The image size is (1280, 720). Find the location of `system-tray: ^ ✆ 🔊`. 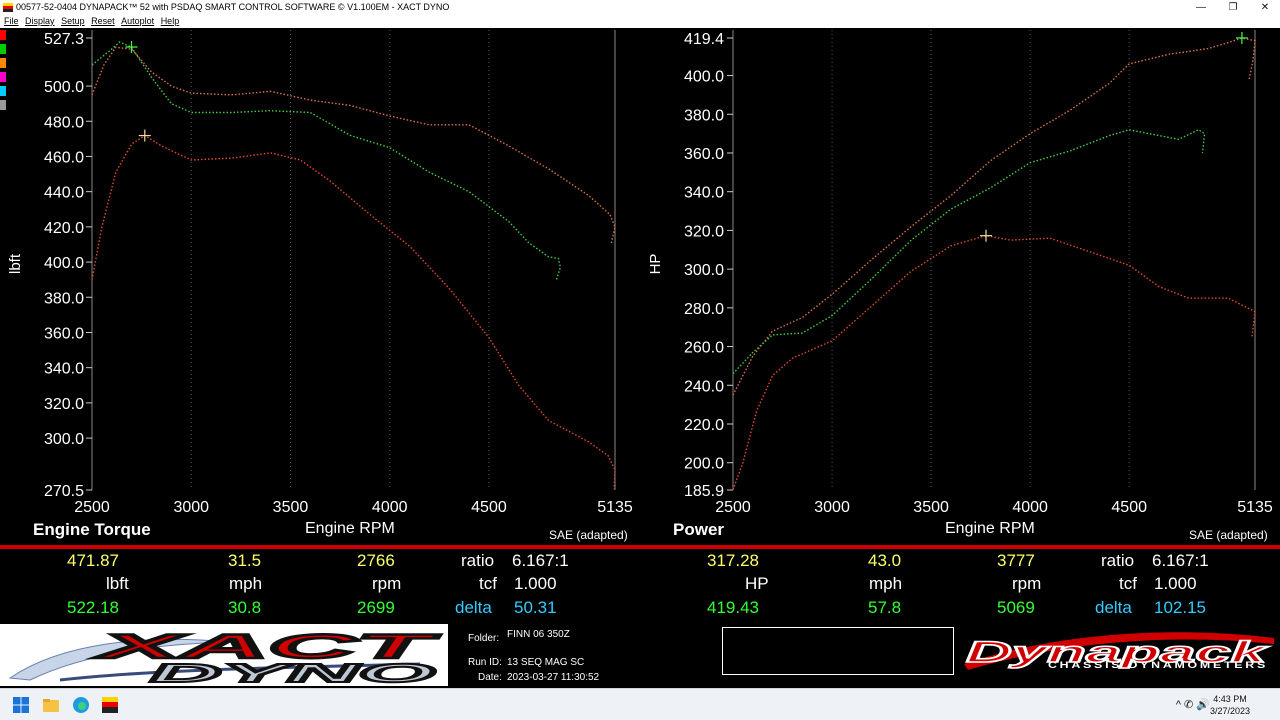

system-tray: ^ ✆ 🔊 is located at coordinates (1192, 705).